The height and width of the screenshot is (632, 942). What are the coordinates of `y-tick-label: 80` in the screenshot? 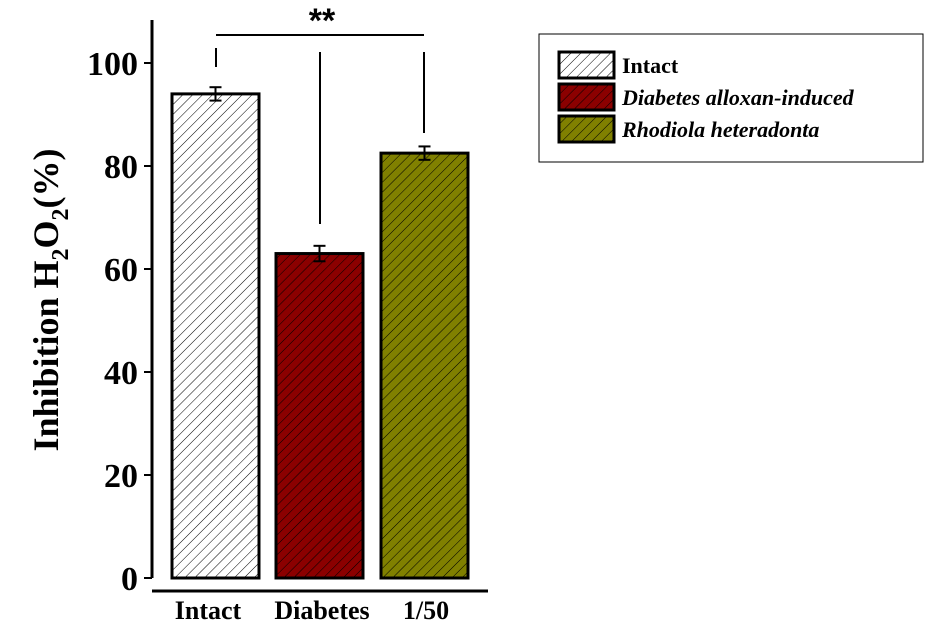 It's located at (121, 167).